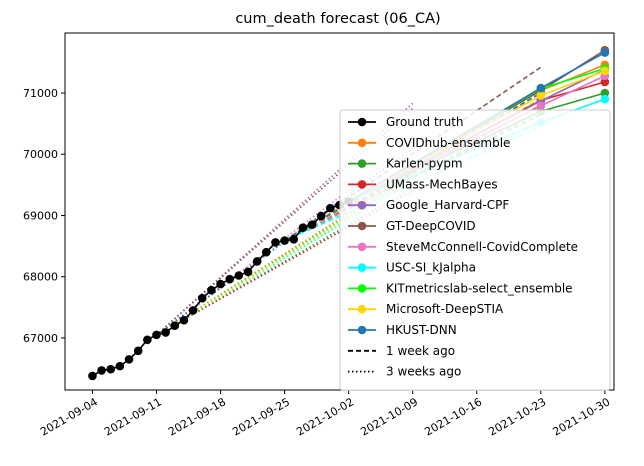 The height and width of the screenshot is (466, 644). What do you see at coordinates (40, 93) in the screenshot?
I see `y-tick-label: 71000` at bounding box center [40, 93].